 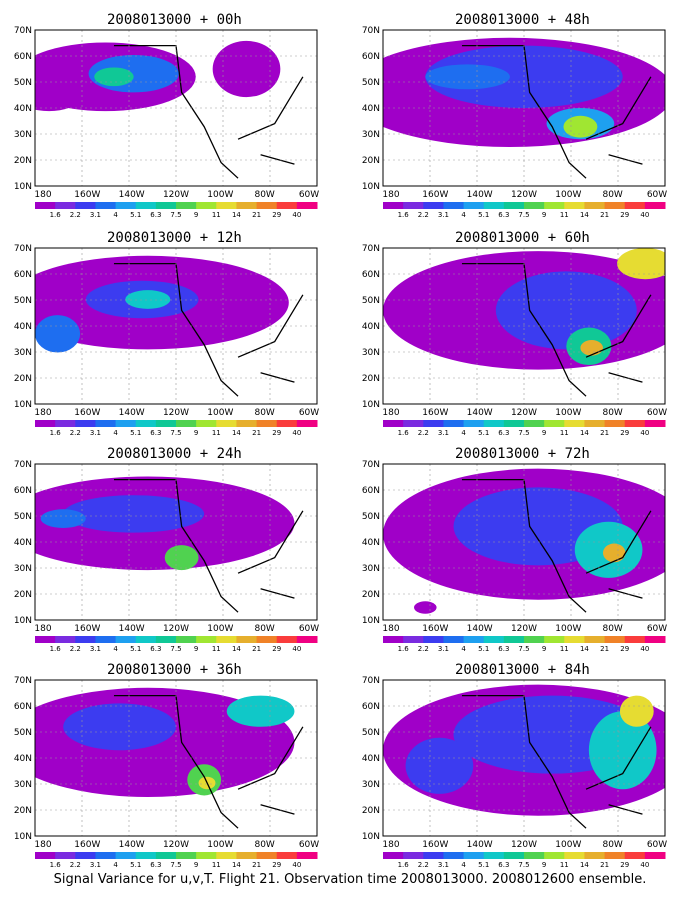 I want to click on colorbar-label: 1.6, so click(x=56, y=649).